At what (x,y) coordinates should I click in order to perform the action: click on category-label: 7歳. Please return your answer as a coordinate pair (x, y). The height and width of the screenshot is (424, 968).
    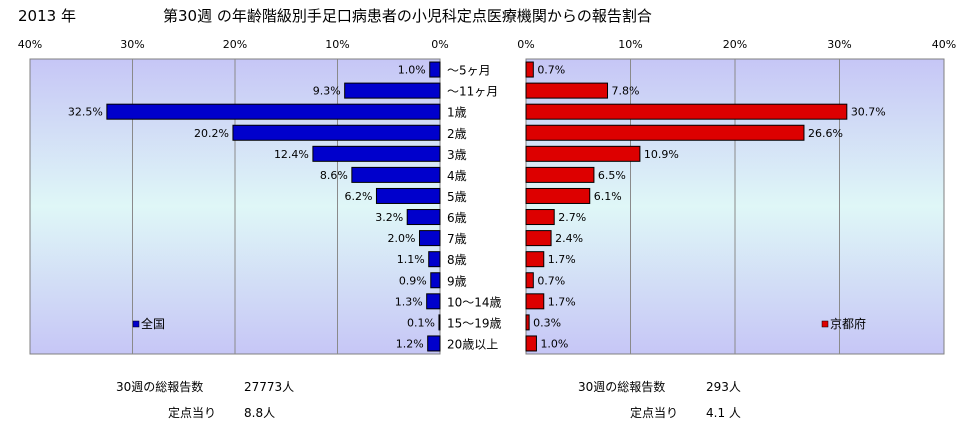
    Looking at the image, I should click on (457, 239).